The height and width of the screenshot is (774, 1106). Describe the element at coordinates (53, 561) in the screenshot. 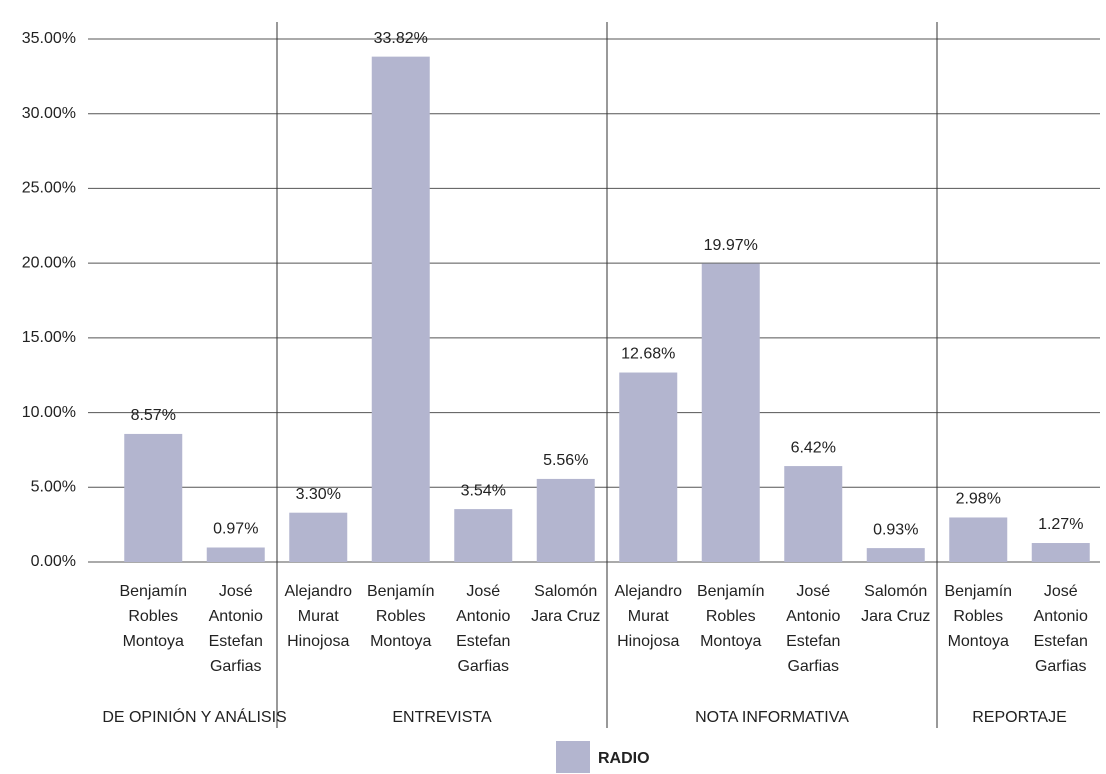

I see `y-tick-label: 0.00%` at that location.